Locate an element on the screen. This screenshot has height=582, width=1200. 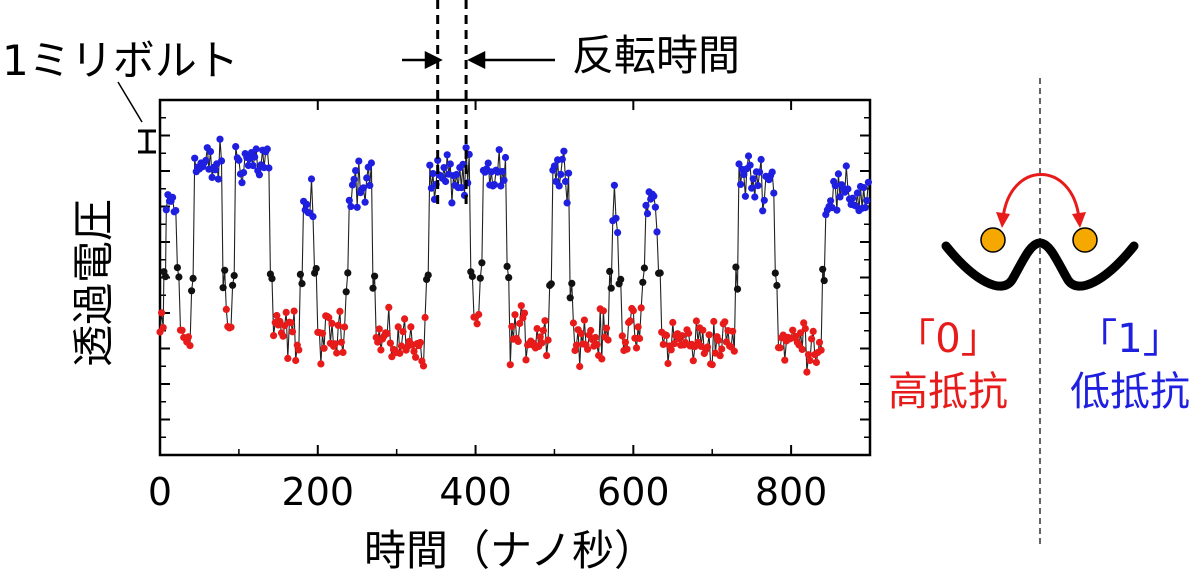
switching-arrowhead-left is located at coordinates (1003, 220).